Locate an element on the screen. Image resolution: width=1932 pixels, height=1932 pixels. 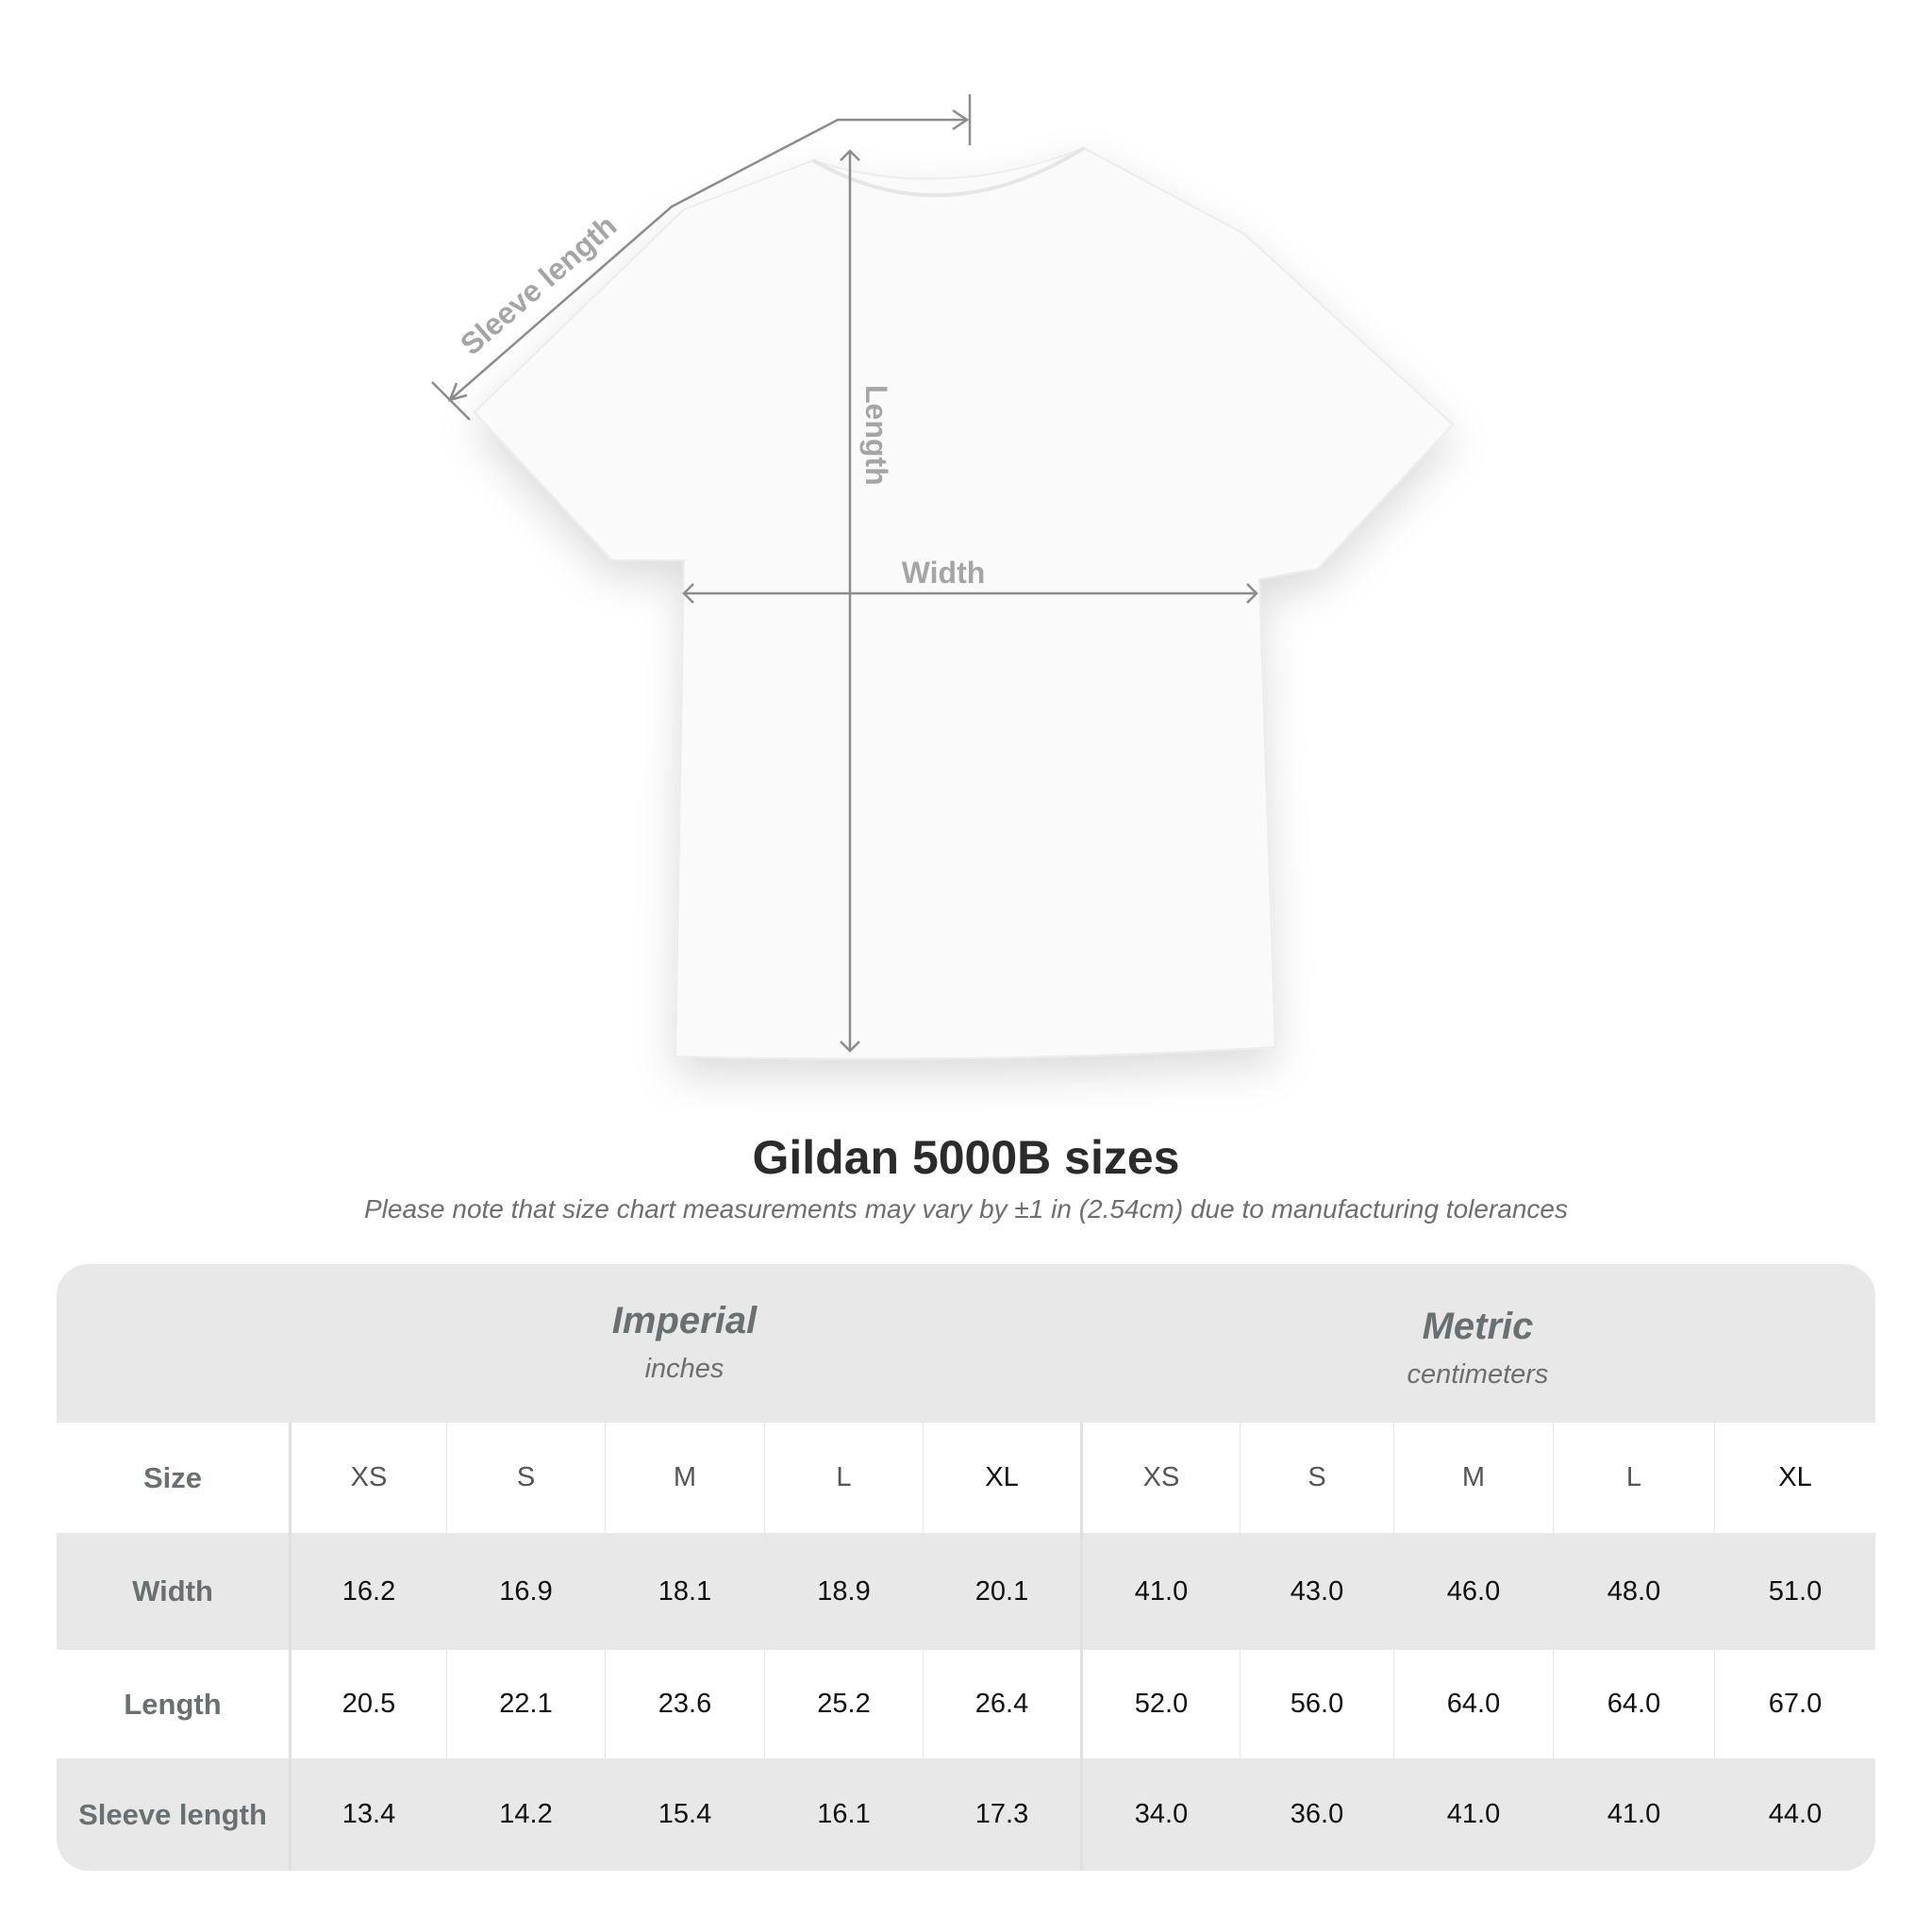
value-cell: 34.0 is located at coordinates (1160, 1814).